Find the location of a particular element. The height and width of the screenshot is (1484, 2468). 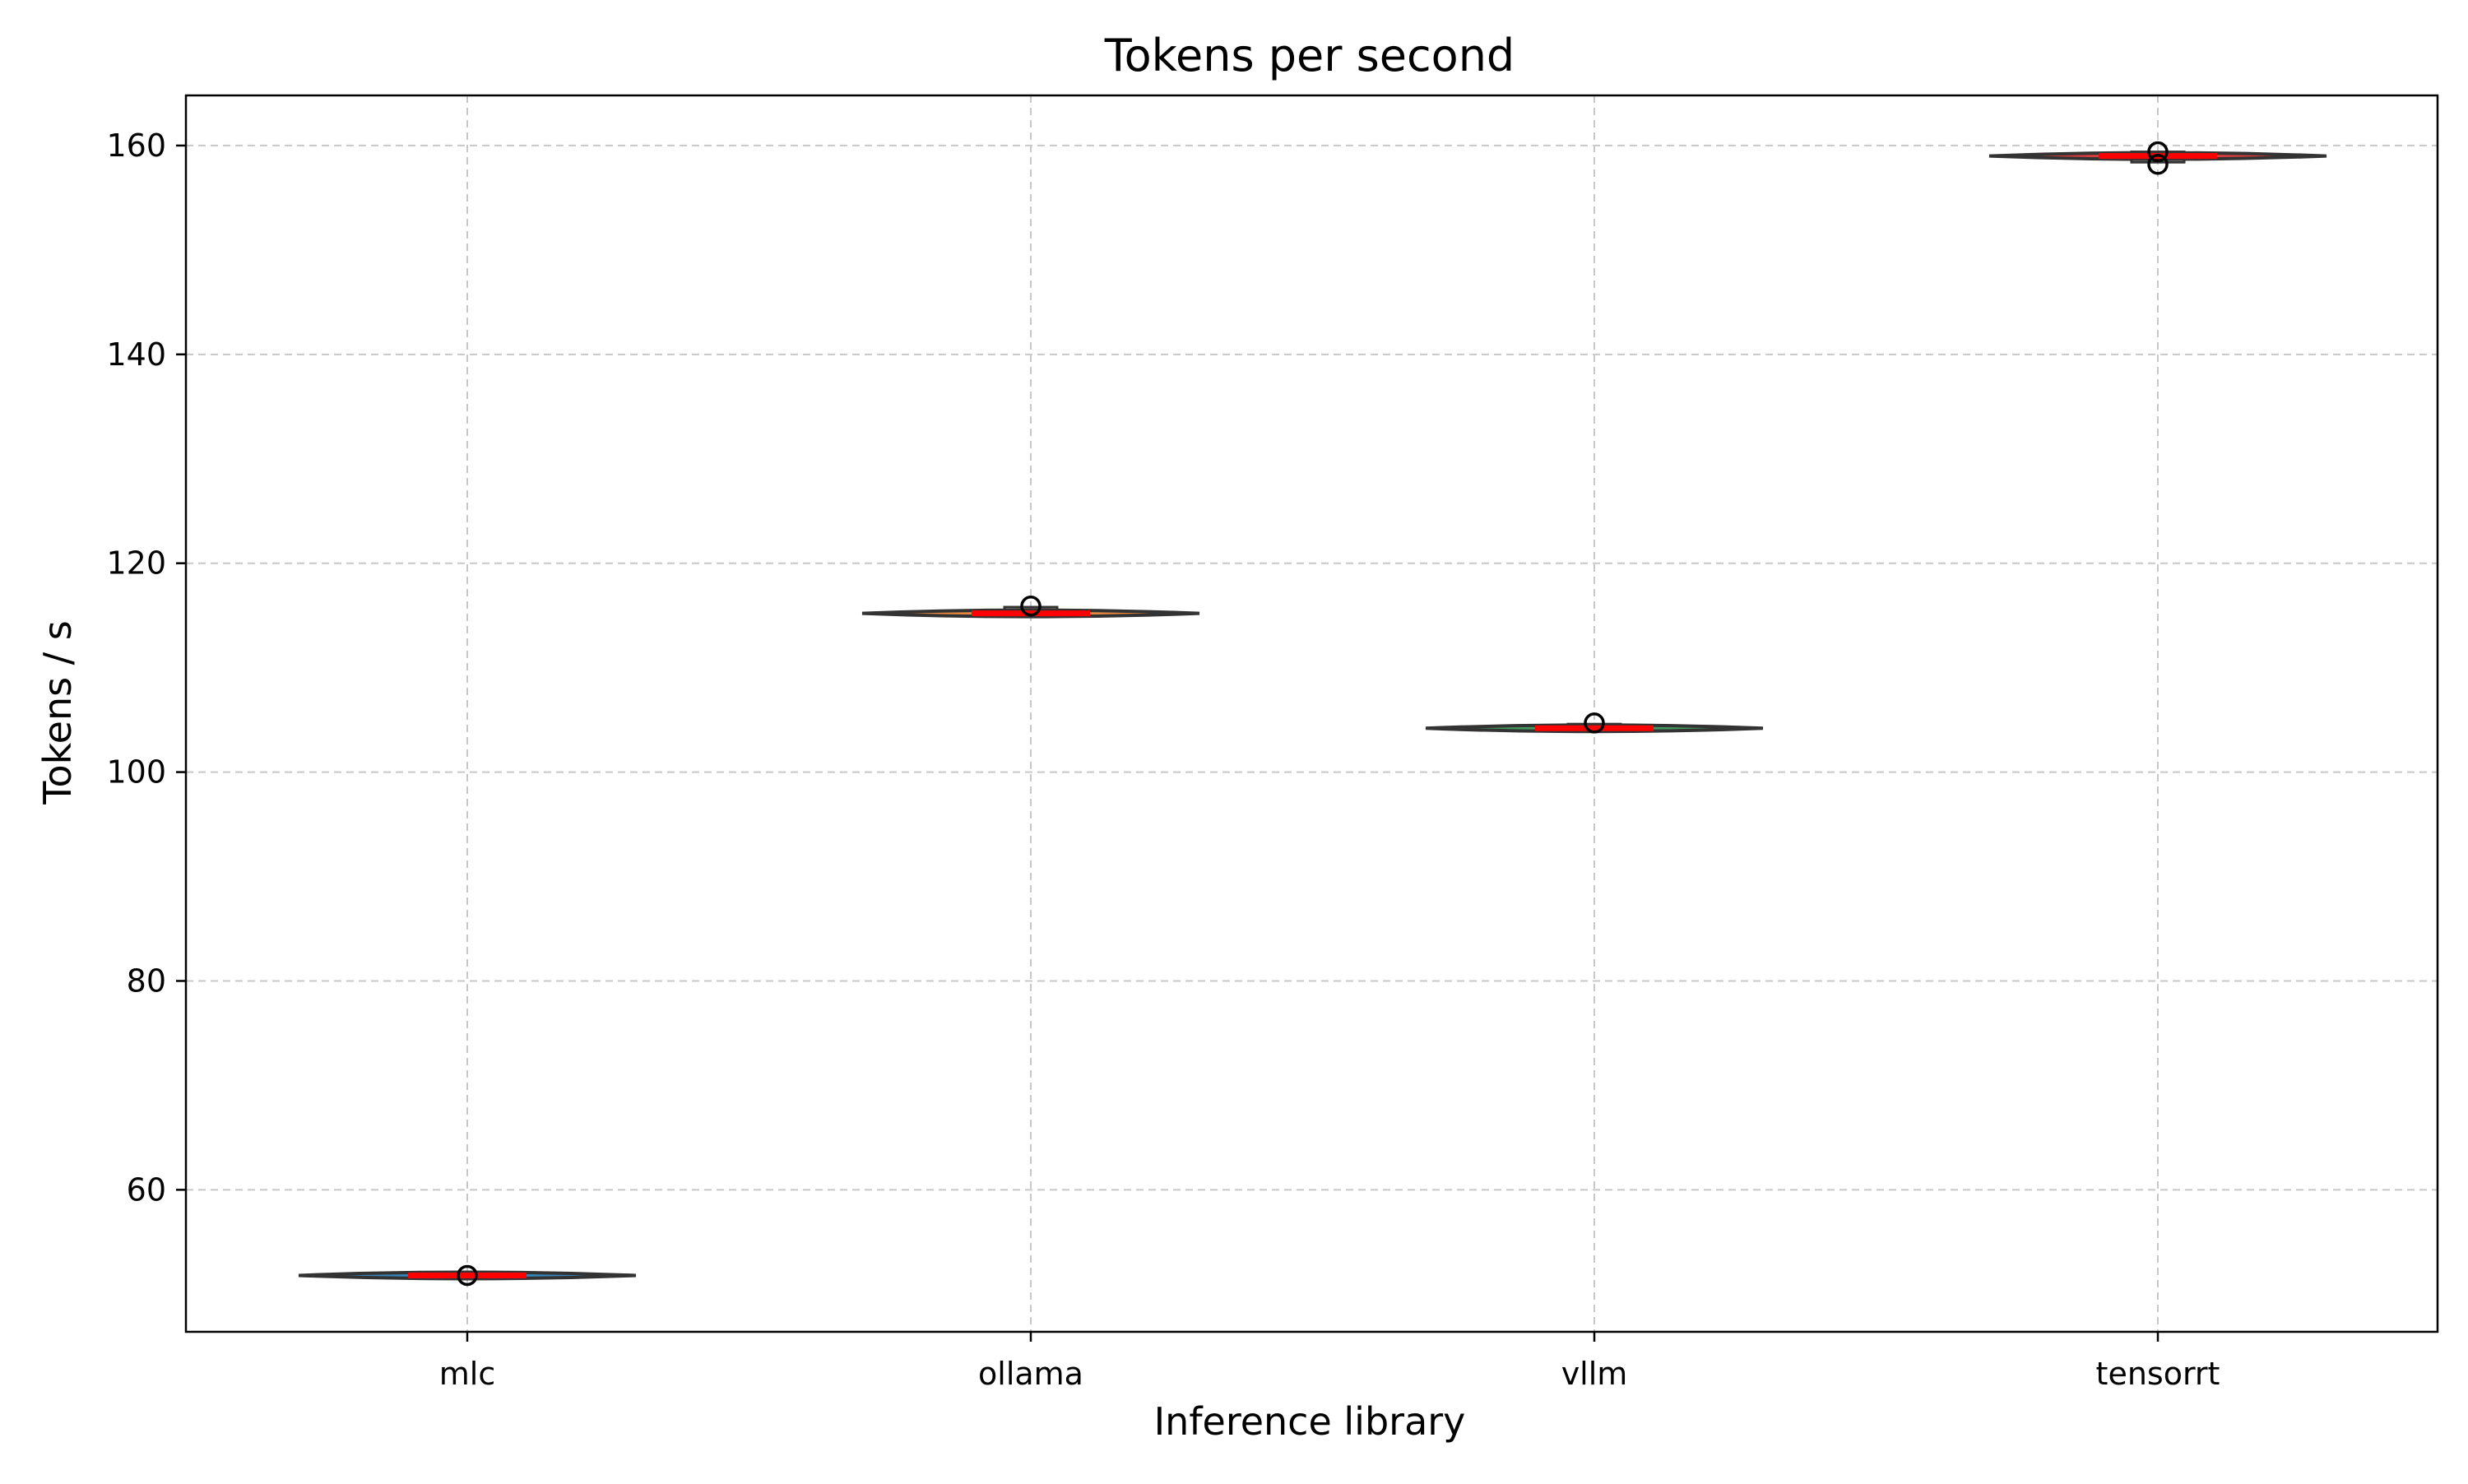

violin-ollama is located at coordinates (1030, 607).